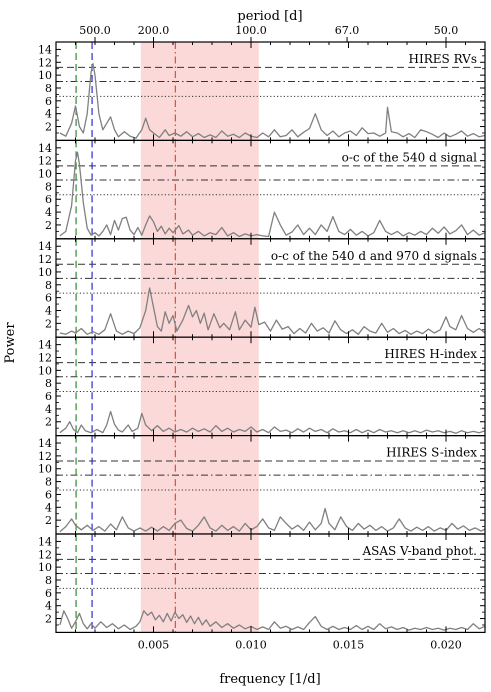 Image resolution: width=491 pixels, height=692 pixels. What do you see at coordinates (154, 644) in the screenshot?
I see `x-tick-label: 0.005` at bounding box center [154, 644].